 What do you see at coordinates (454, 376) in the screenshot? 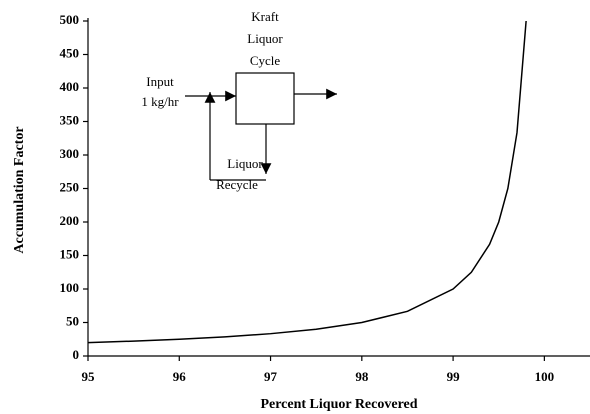
I see `x-tick-label: 99` at bounding box center [454, 376].